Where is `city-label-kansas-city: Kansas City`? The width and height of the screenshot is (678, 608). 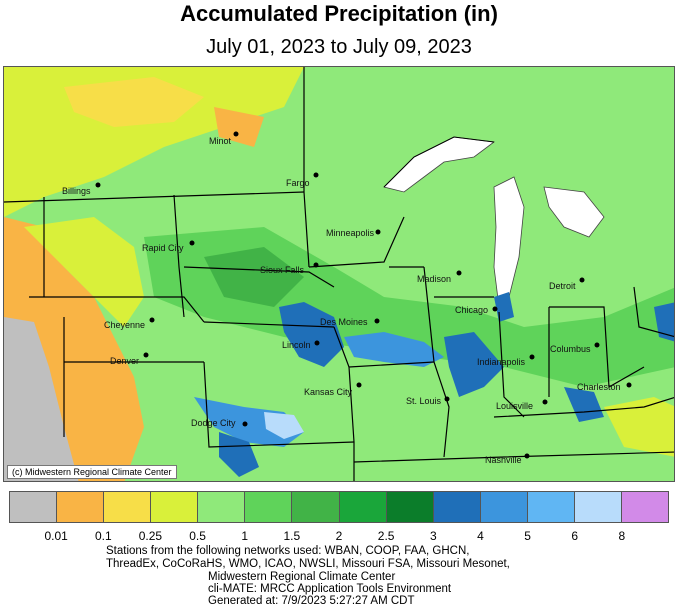 city-label-kansas-city: Kansas City is located at coordinates (328, 392).